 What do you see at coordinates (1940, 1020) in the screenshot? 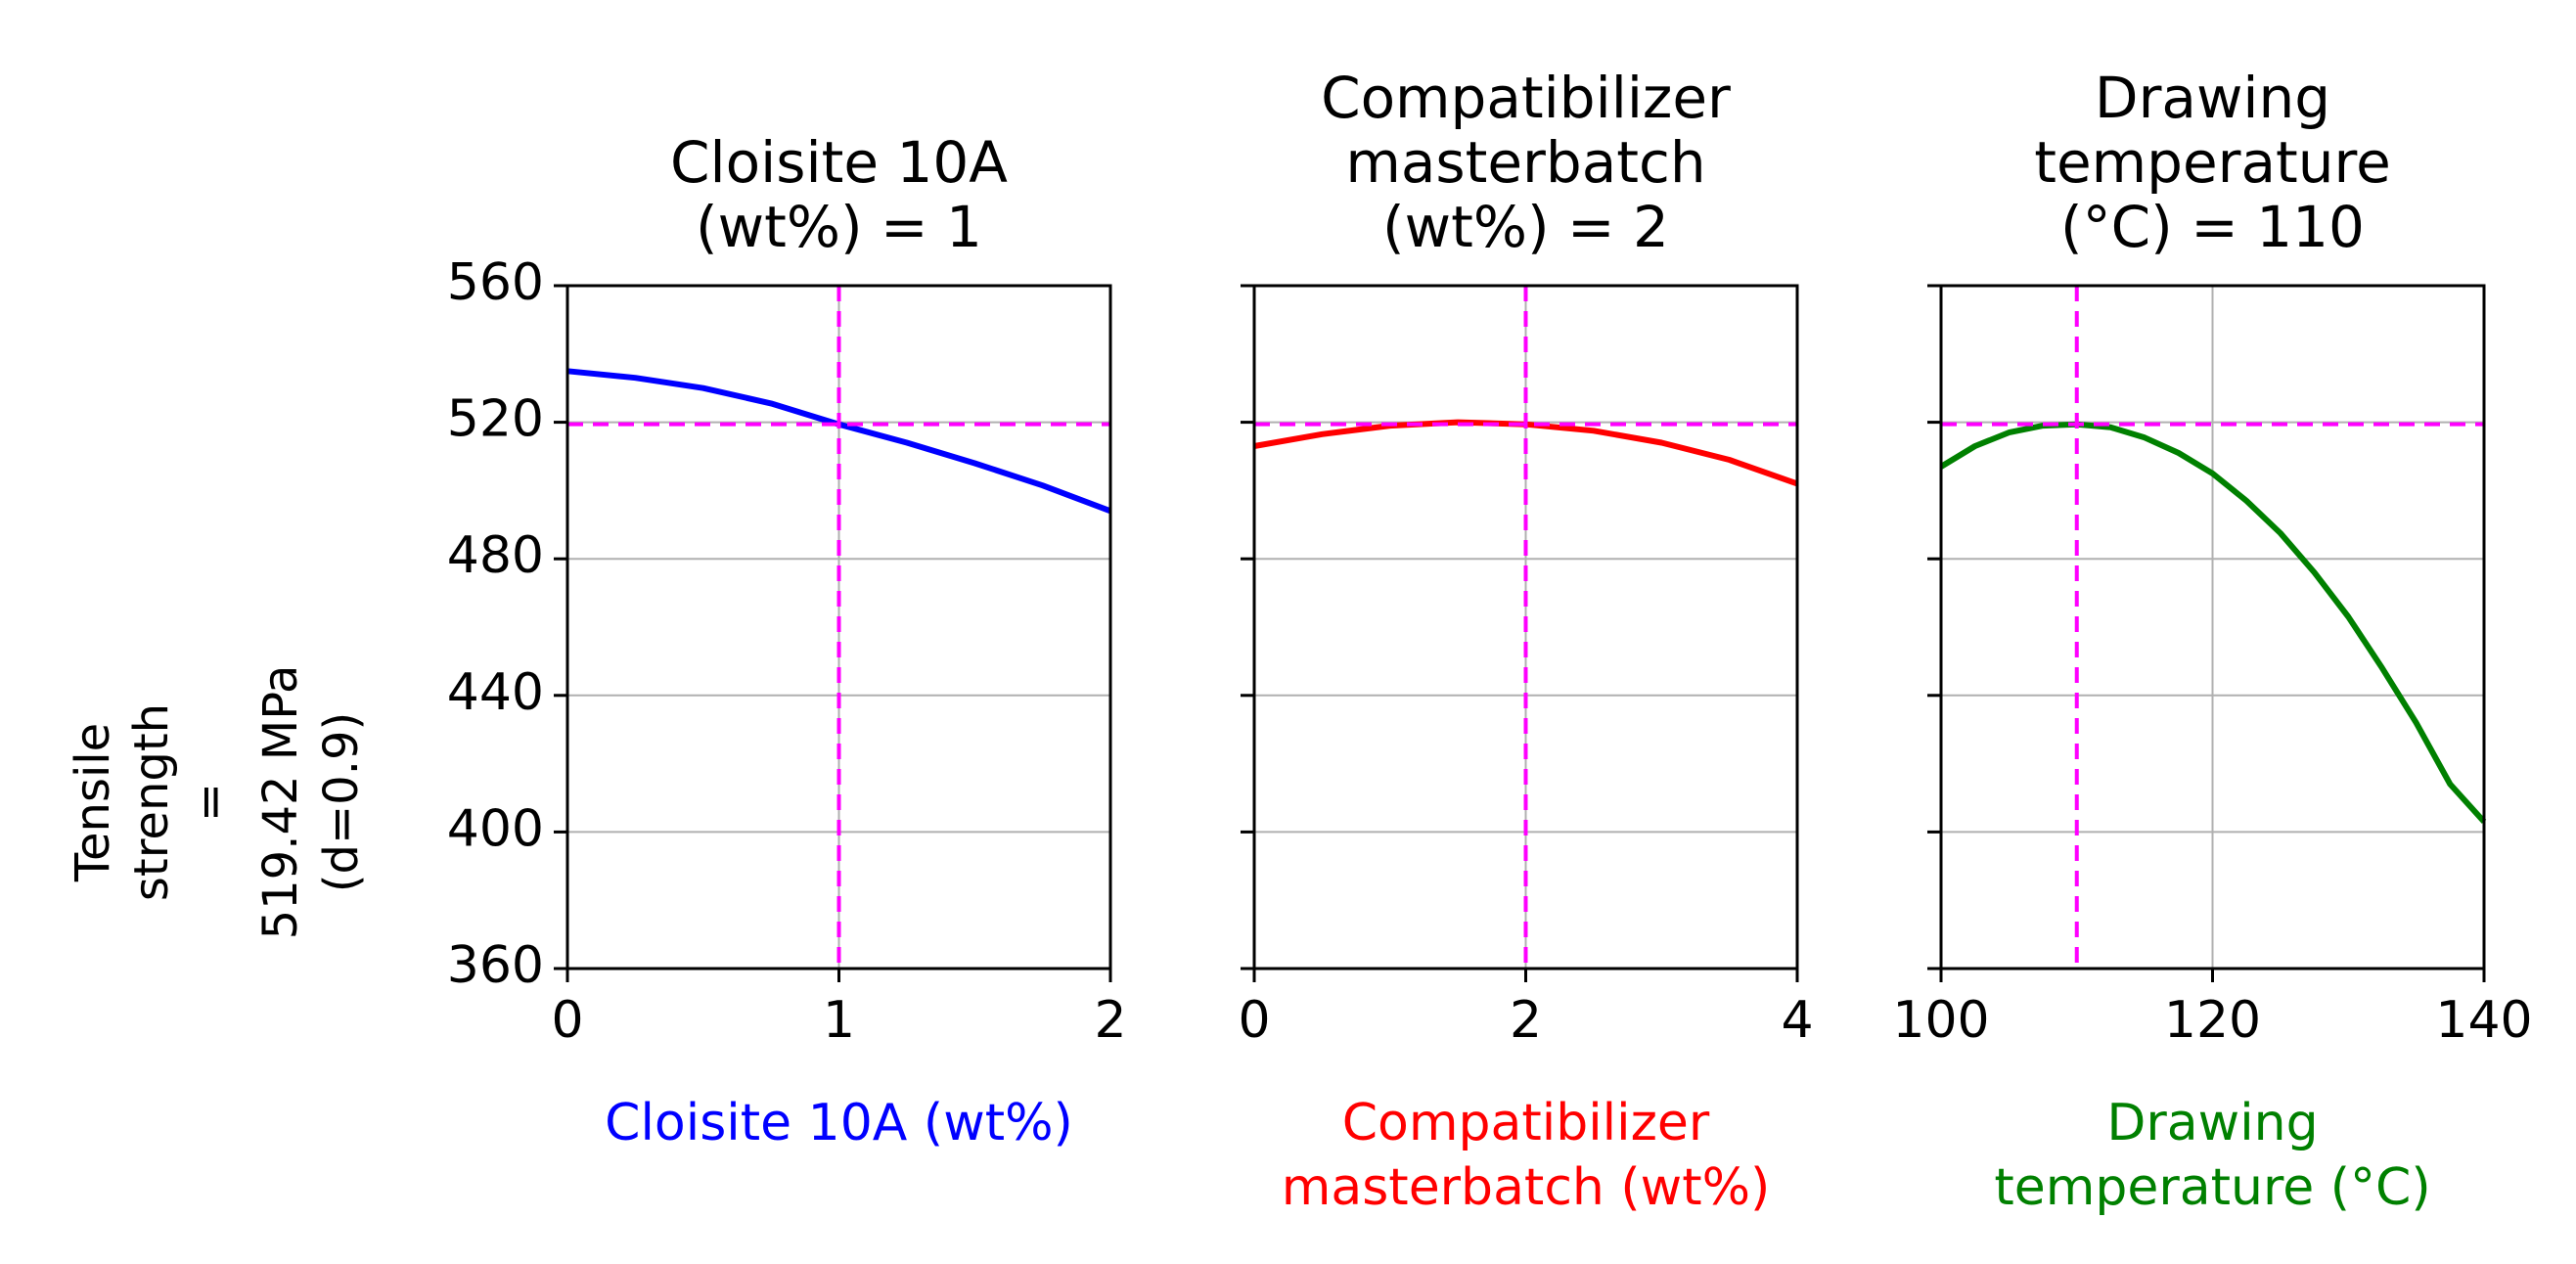
I see `panel-3-x-tick-label: 100` at bounding box center [1940, 1020].